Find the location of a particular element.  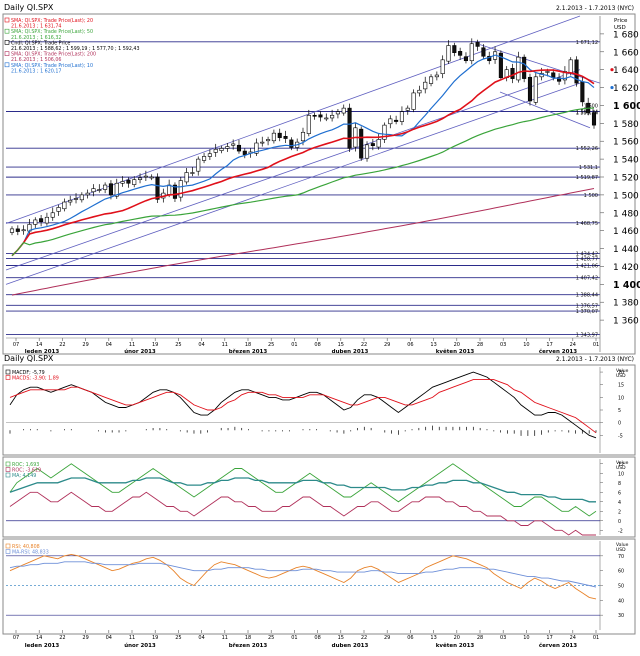

indicator-legend-entry: RSI; 40,808 is located at coordinates (26, 547).